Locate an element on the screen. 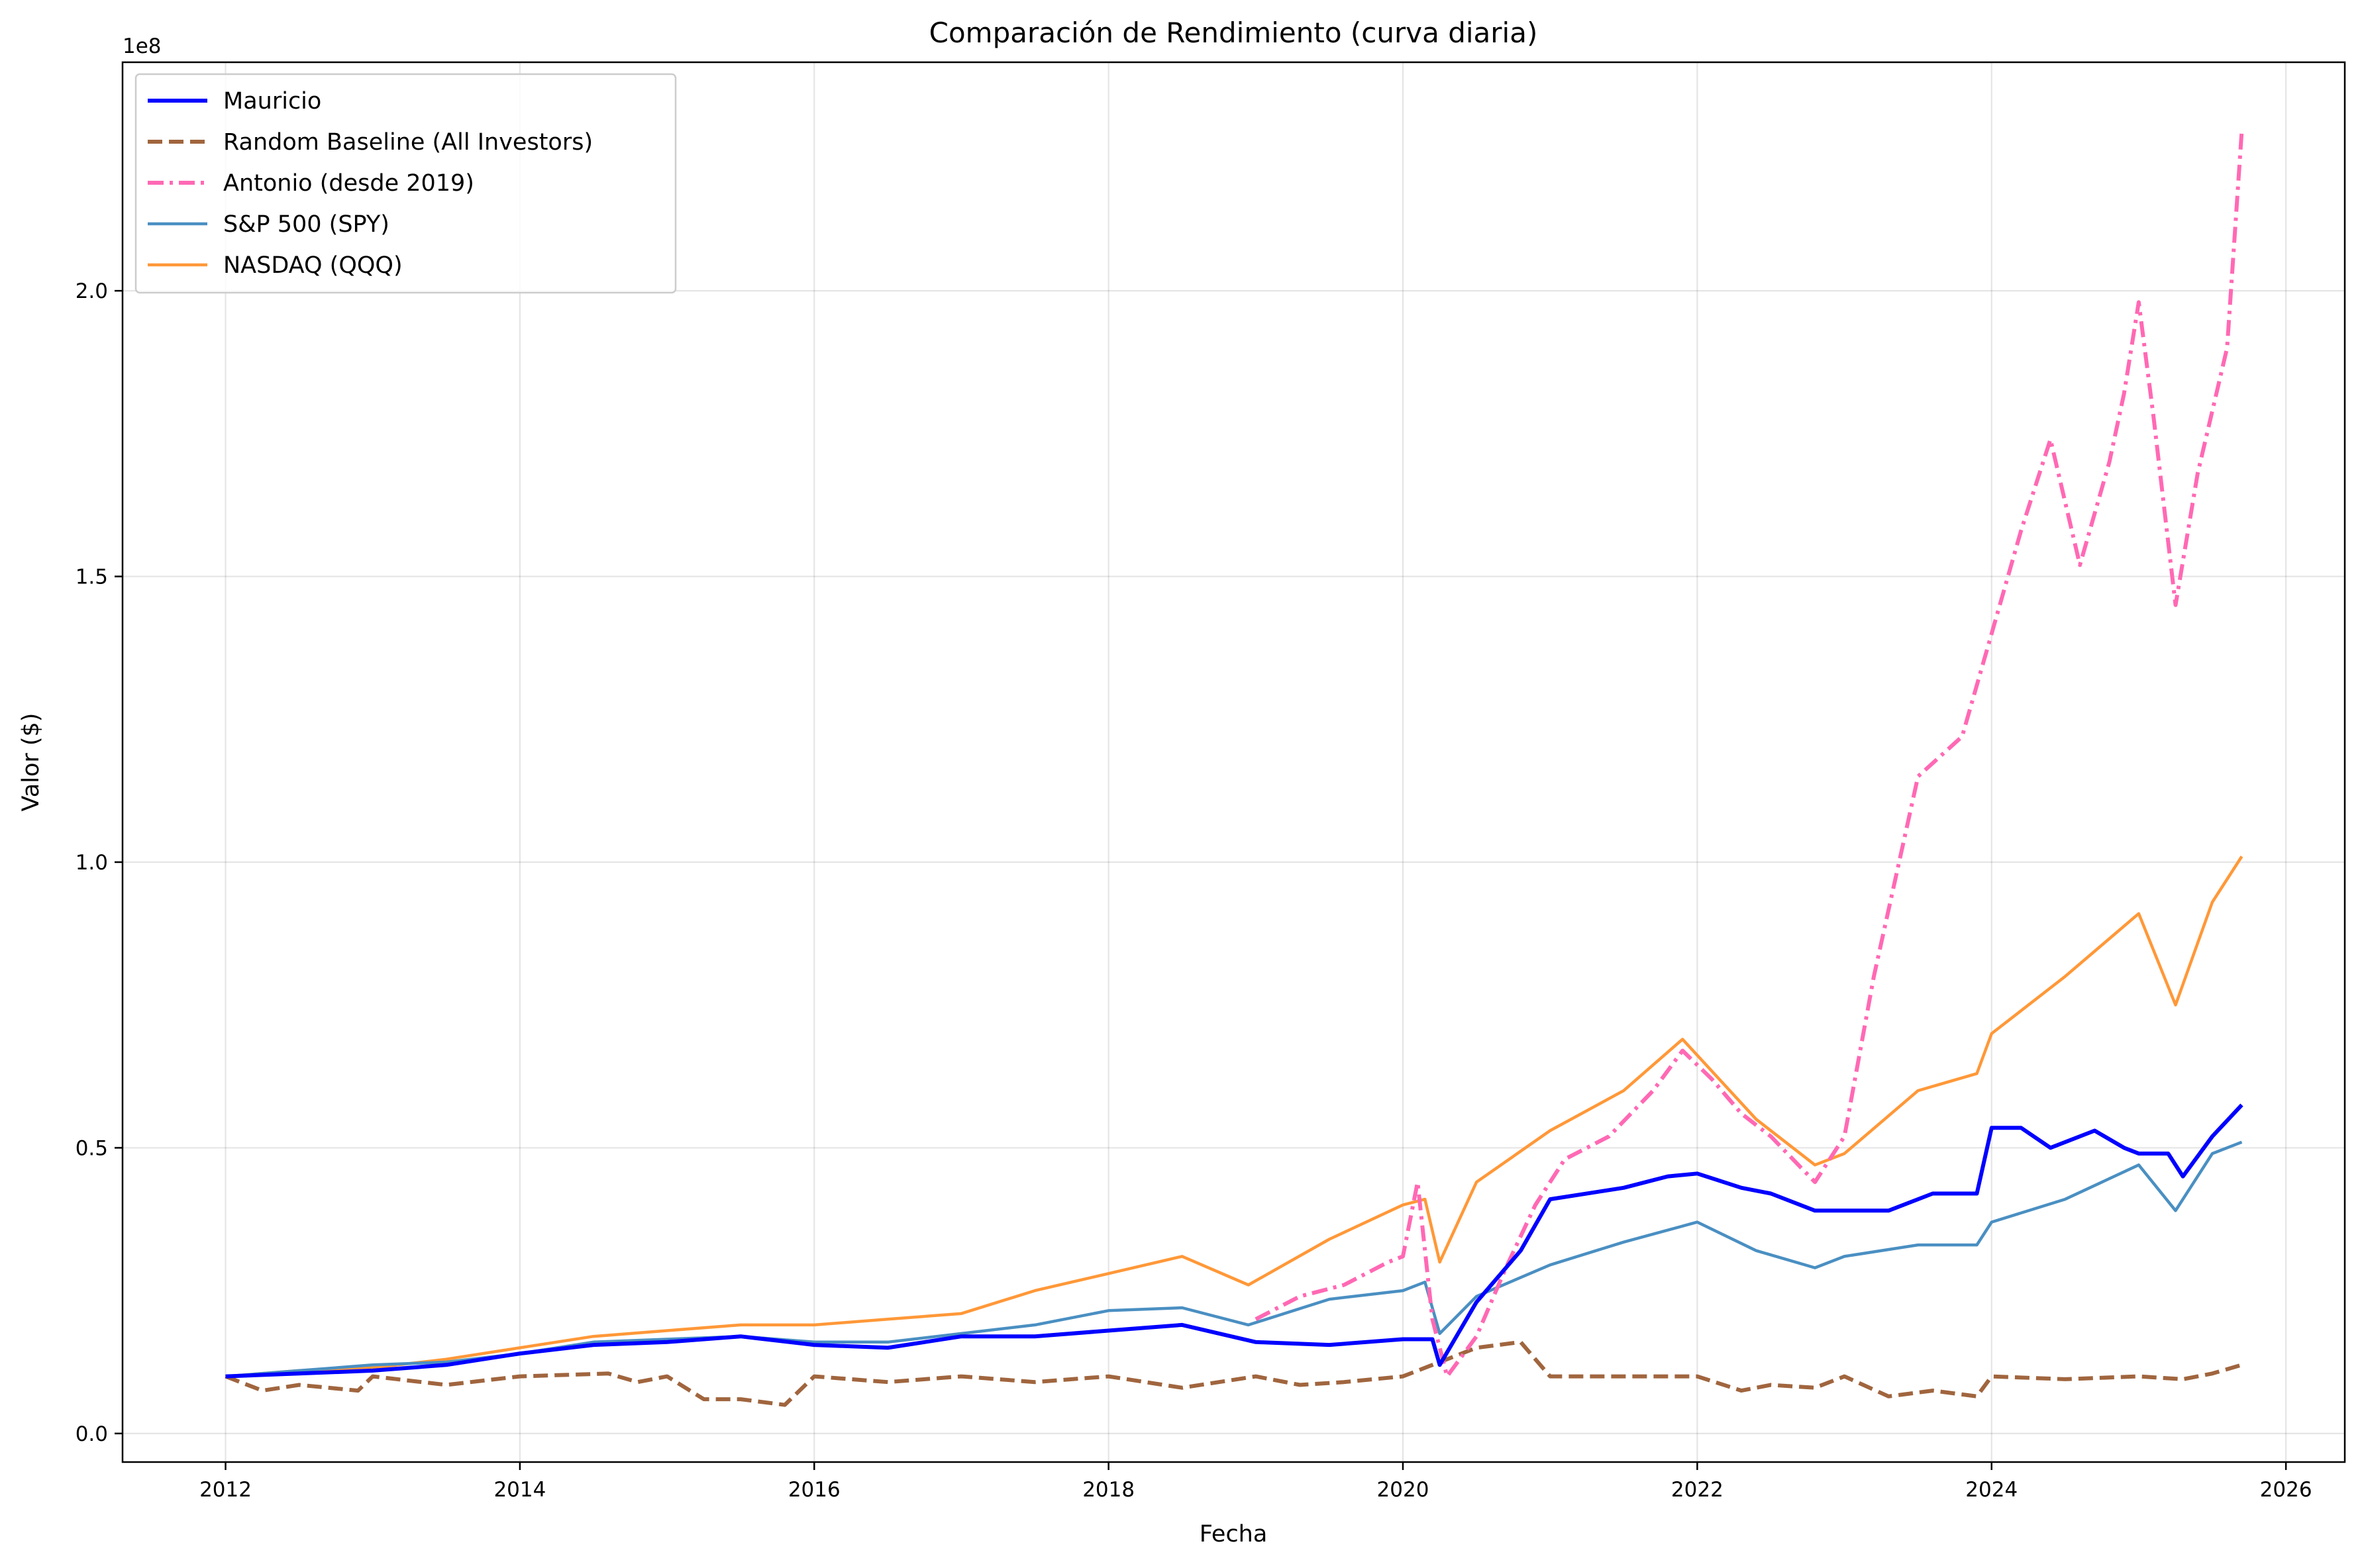  legend-box is located at coordinates (406, 183).